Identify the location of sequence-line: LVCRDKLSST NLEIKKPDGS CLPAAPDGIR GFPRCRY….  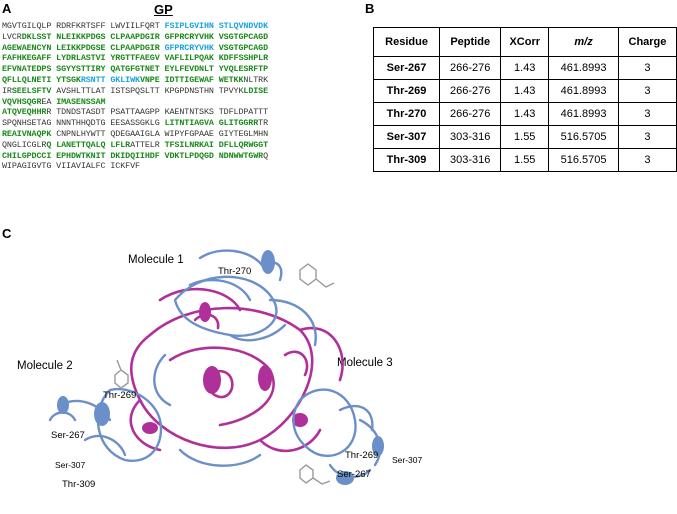
(135, 37).